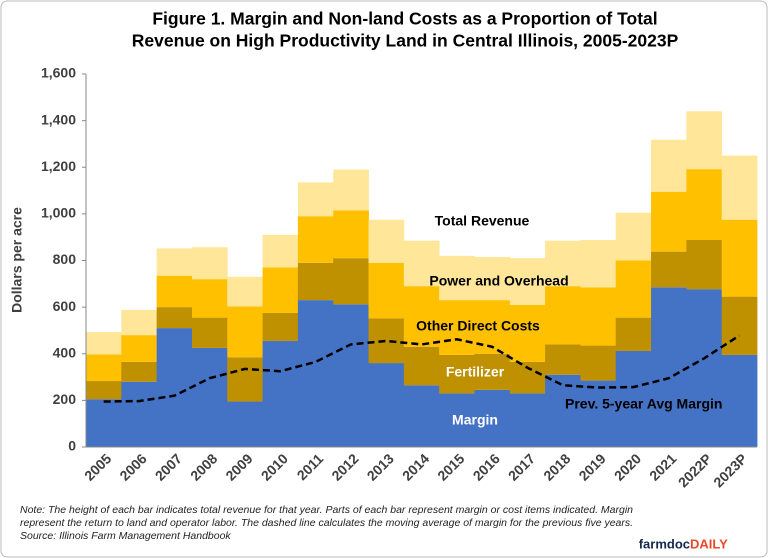 The height and width of the screenshot is (558, 768). I want to click on y-tick-label: 200, so click(65, 399).